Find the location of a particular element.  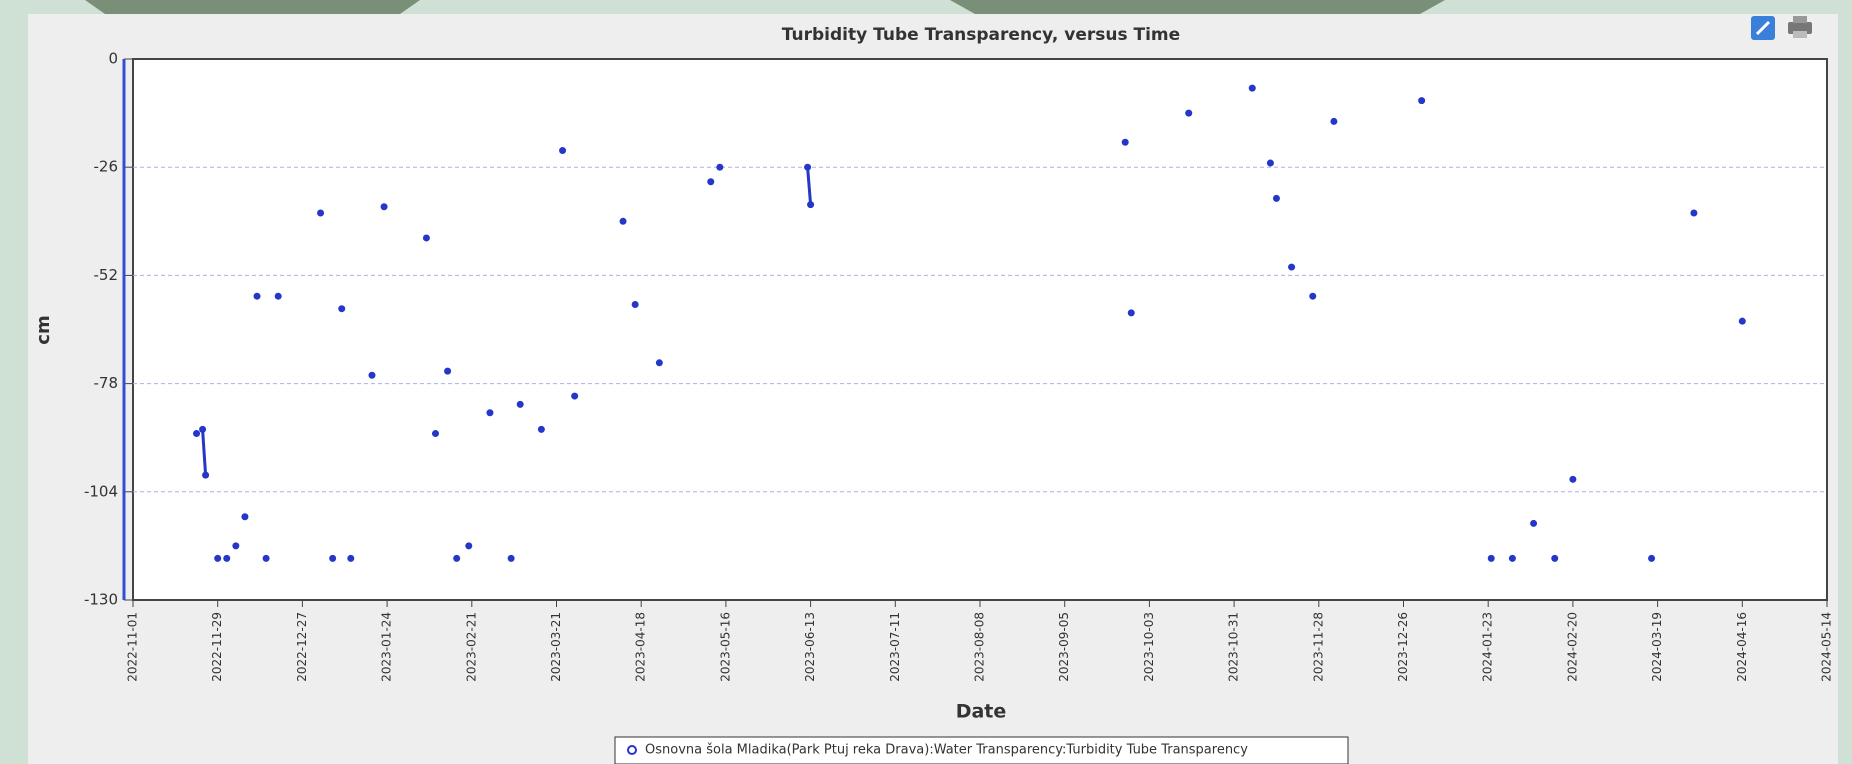

x-tick-label: 2023-05-16 is located at coordinates (725, 647).